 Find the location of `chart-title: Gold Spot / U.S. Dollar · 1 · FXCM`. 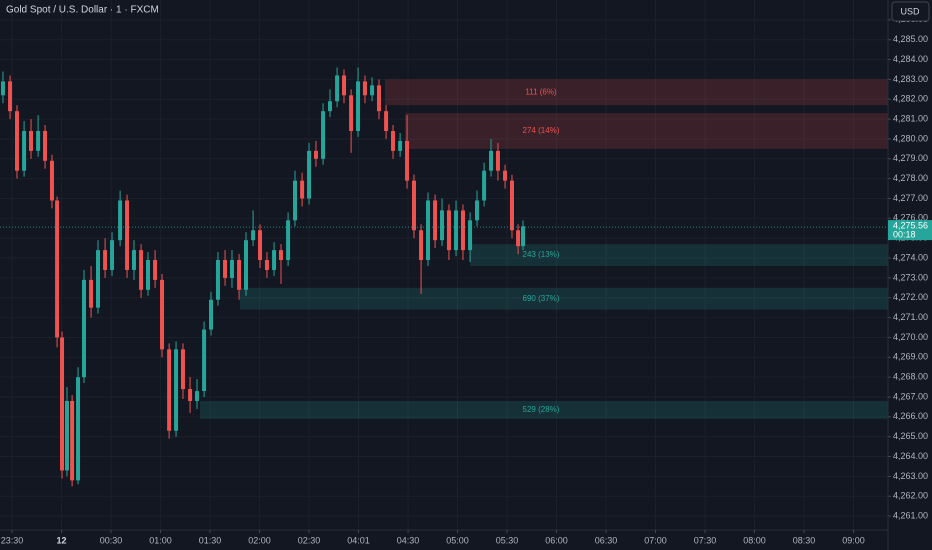

chart-title: Gold Spot / U.S. Dollar · 1 · FXCM is located at coordinates (82, 10).